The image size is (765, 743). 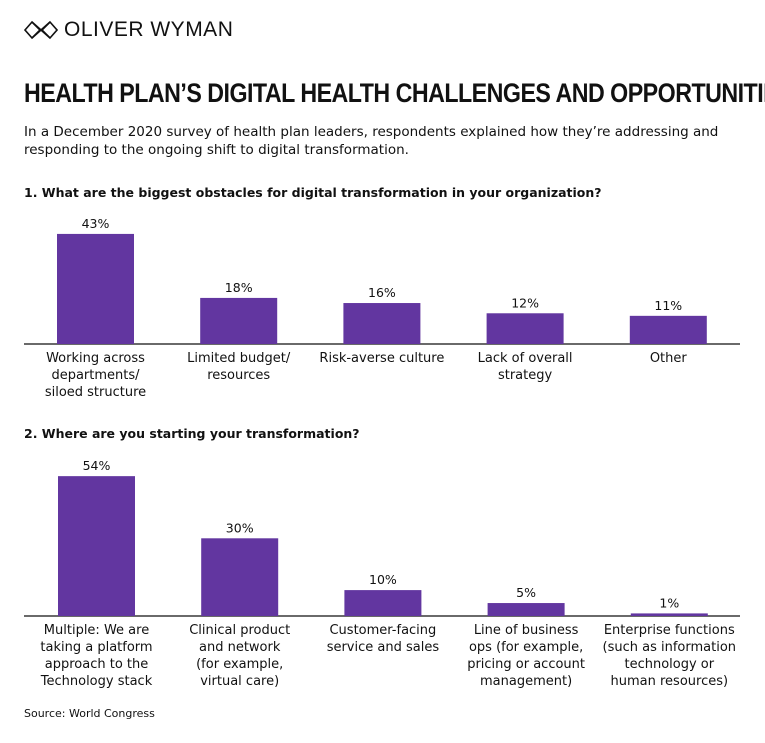 I want to click on data-label: 30%, so click(x=240, y=527).